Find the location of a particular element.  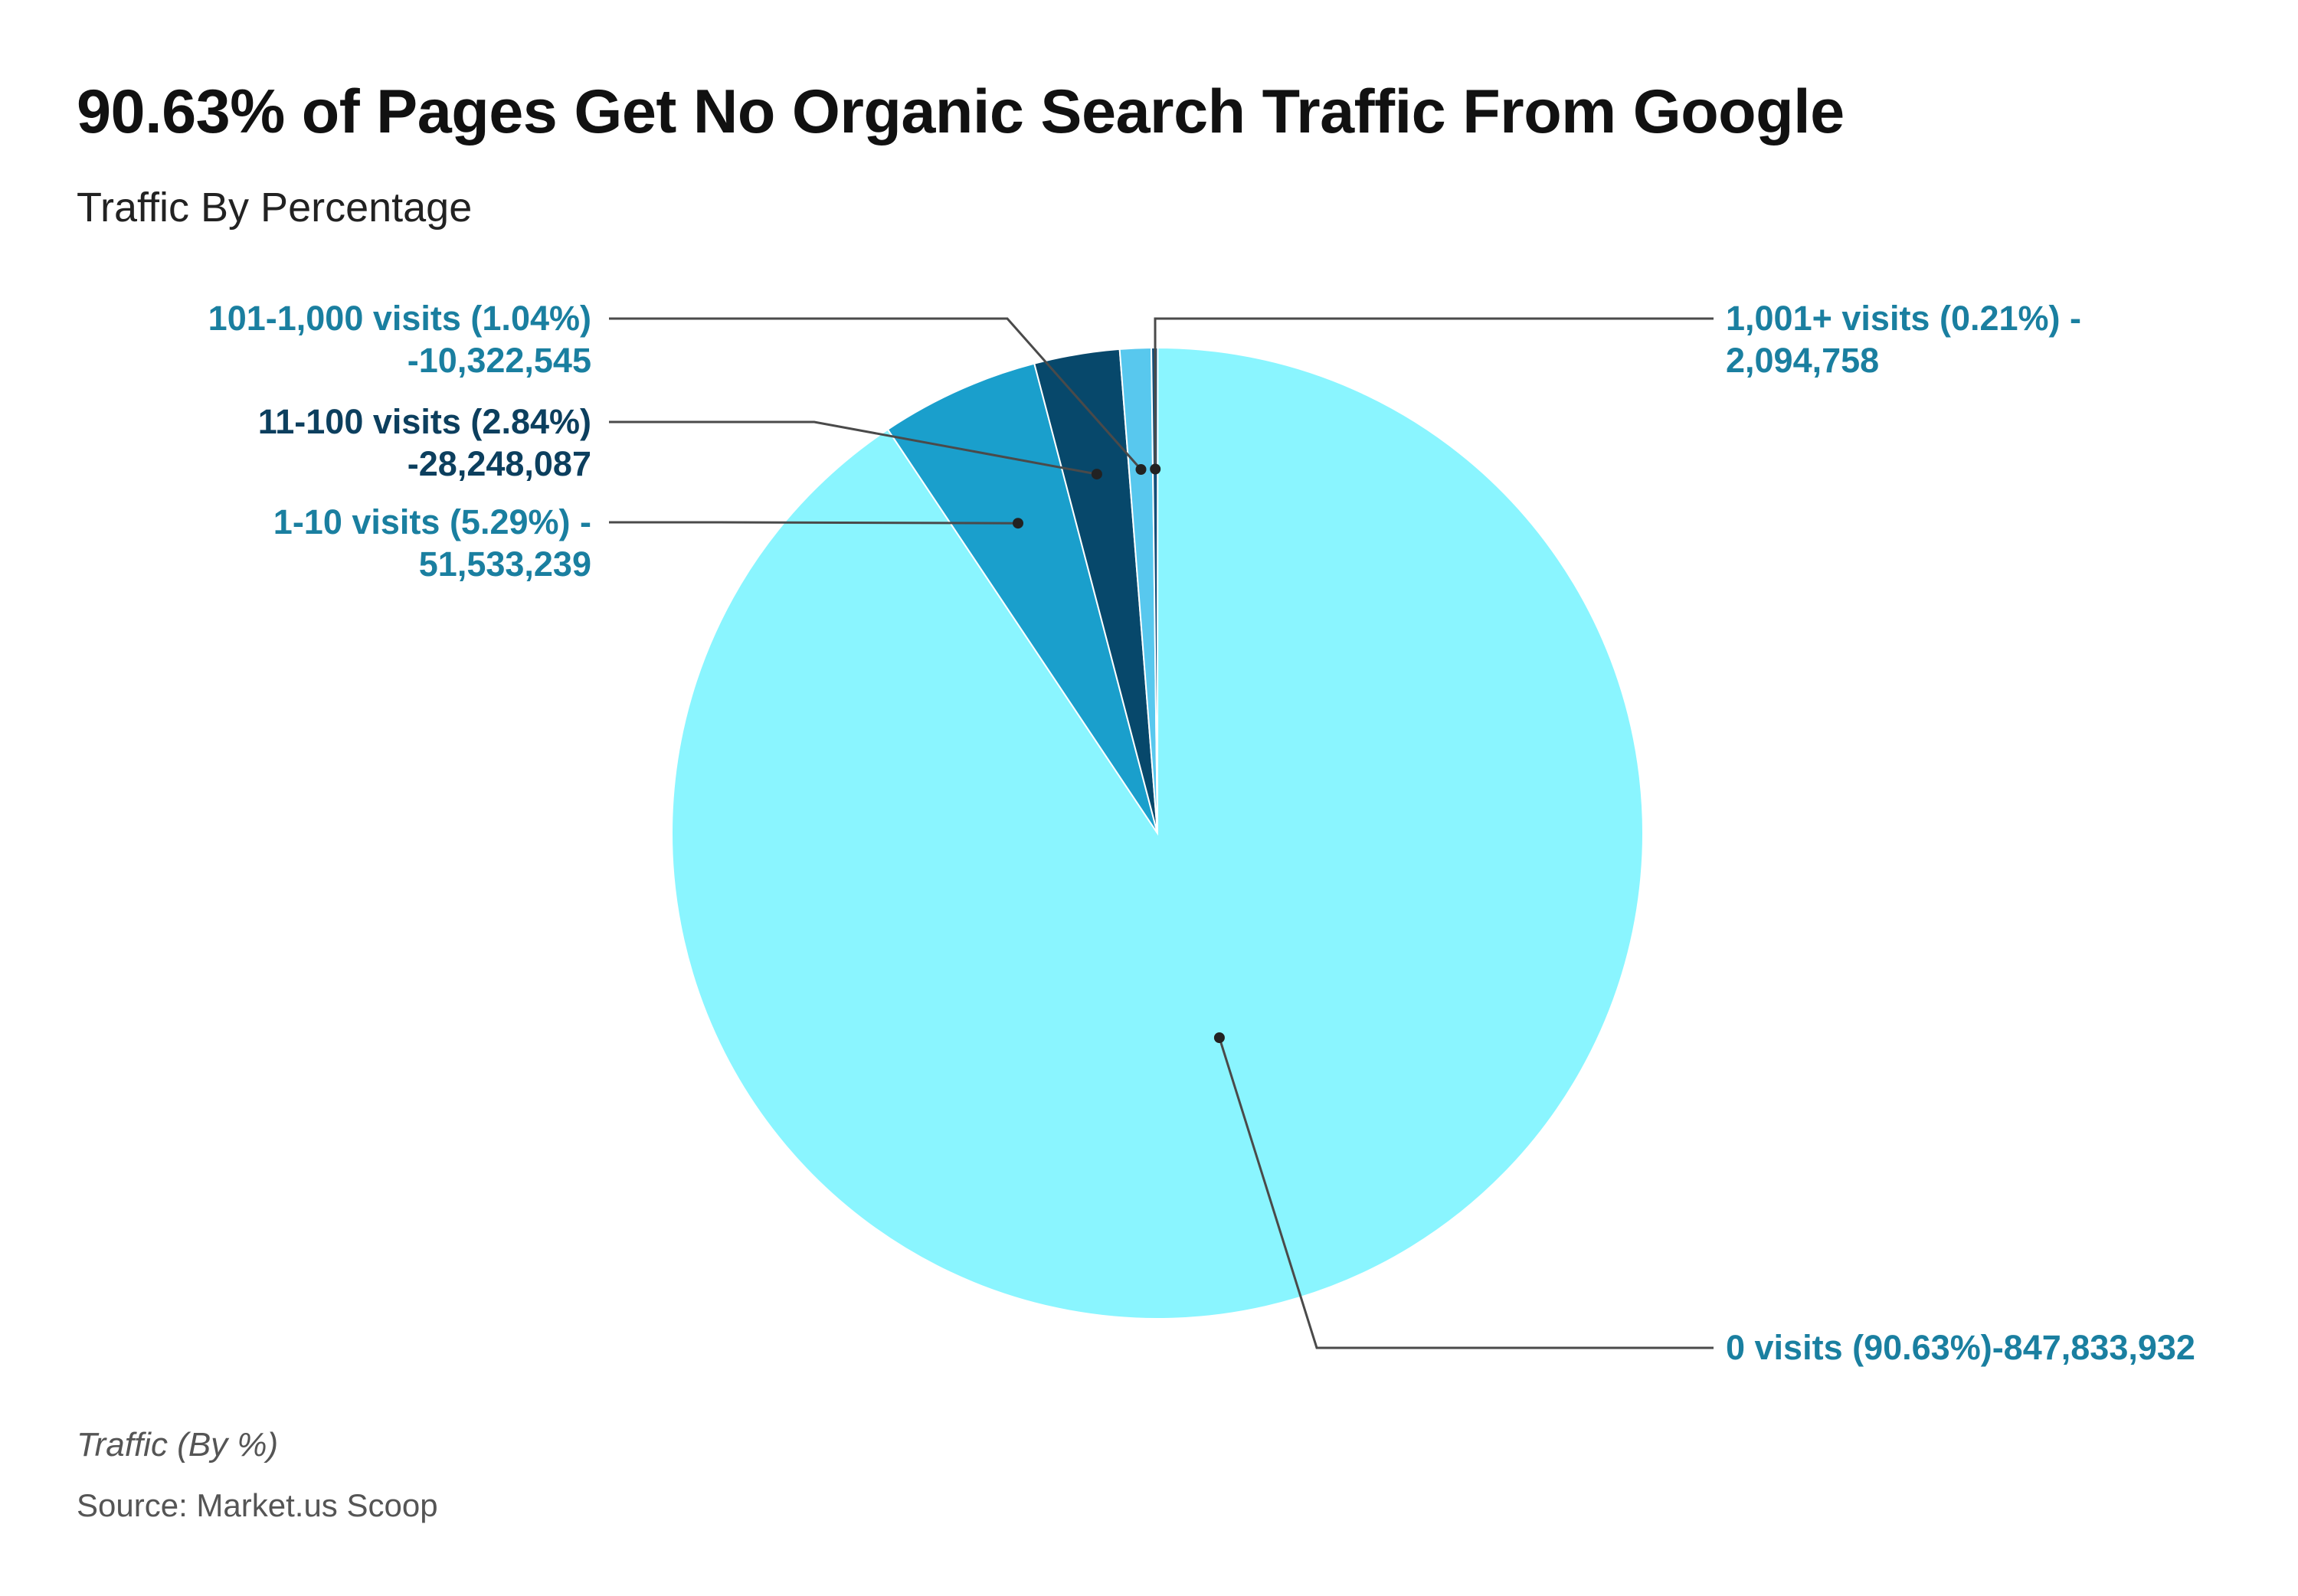

slice-label-eleven-to-hundred: 11-100 visits (2.84%) -28,248,087 is located at coordinates (425, 443).